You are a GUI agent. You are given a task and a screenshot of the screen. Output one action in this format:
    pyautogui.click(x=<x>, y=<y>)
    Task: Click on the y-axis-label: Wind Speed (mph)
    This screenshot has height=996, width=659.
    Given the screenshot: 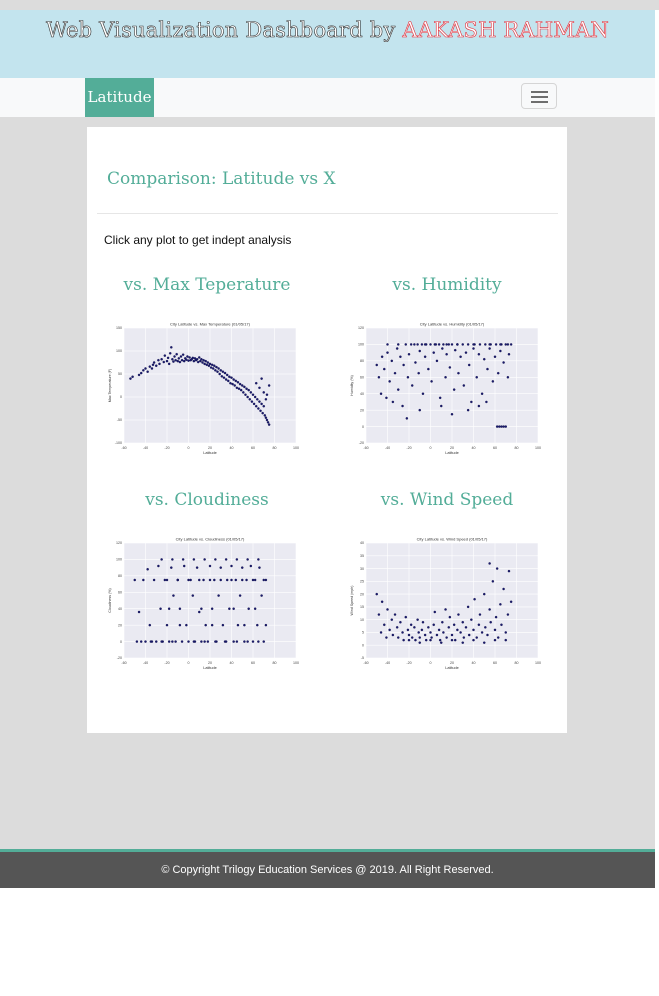 What is the action you would take?
    pyautogui.click(x=352, y=601)
    